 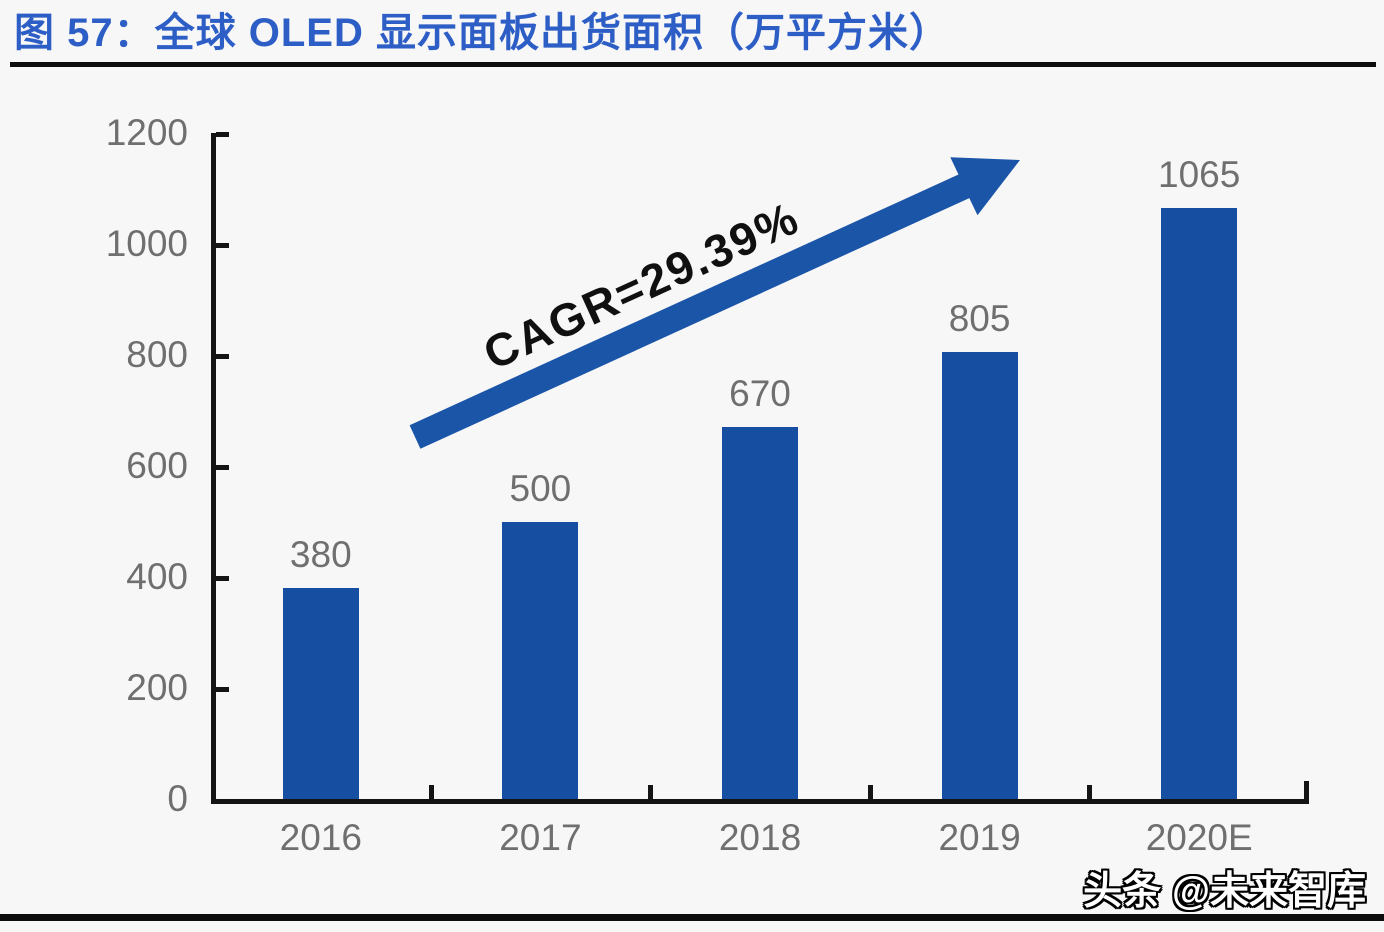 I want to click on x-axis-label-2020E: 2020E, so click(x=1199, y=837).